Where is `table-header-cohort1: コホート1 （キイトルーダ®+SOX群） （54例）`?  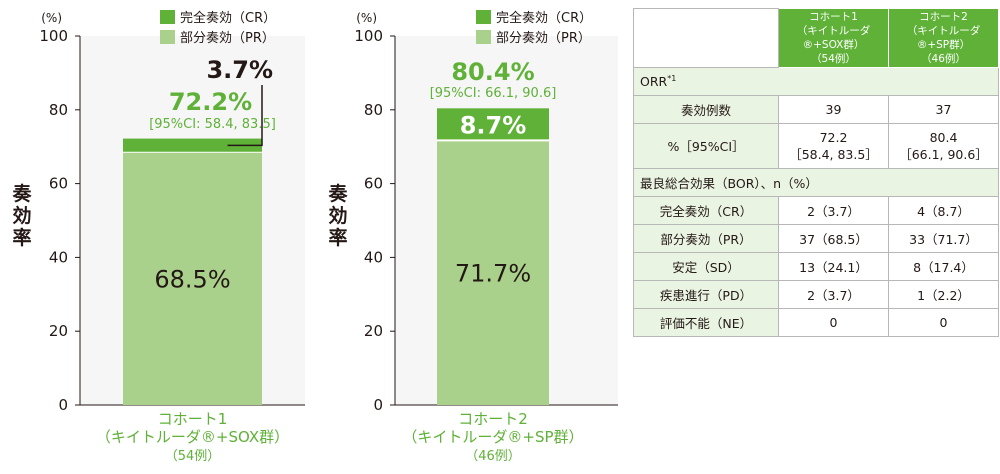 table-header-cohort1: コホート1 （キイトルーダ®+SOX群） （54例） is located at coordinates (833, 38).